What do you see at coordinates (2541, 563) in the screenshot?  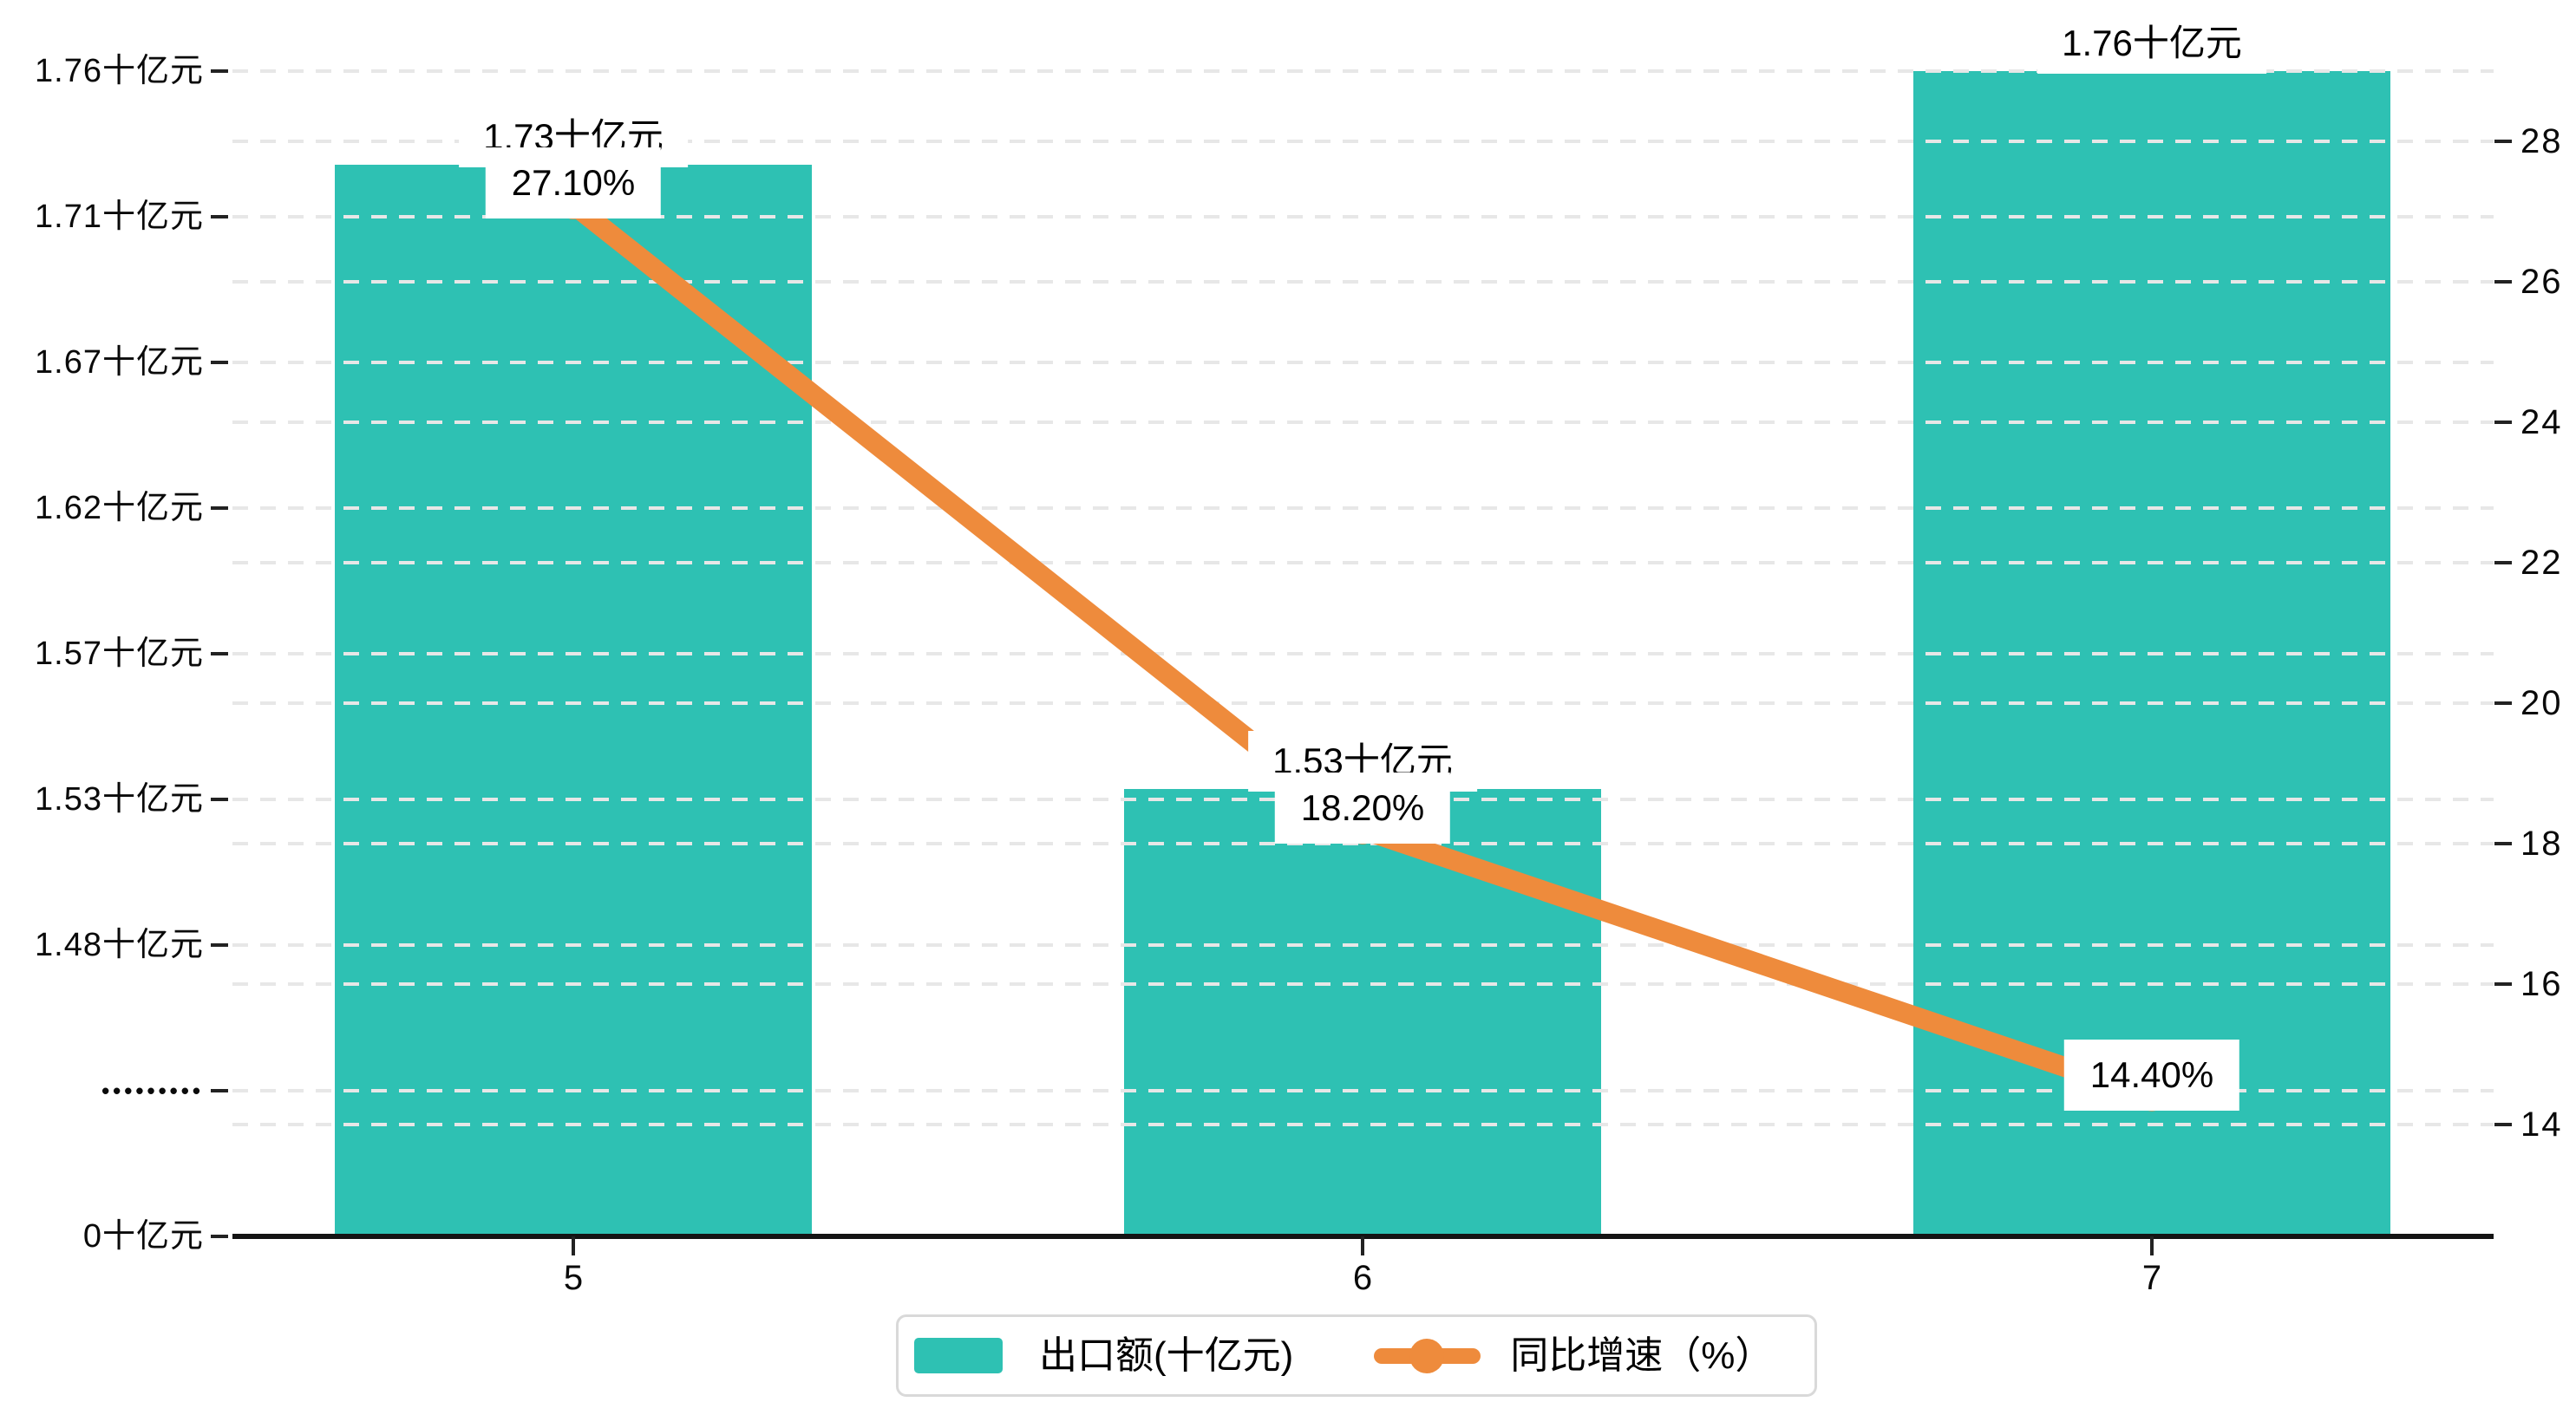 I see `right-axis-label: 22` at bounding box center [2541, 563].